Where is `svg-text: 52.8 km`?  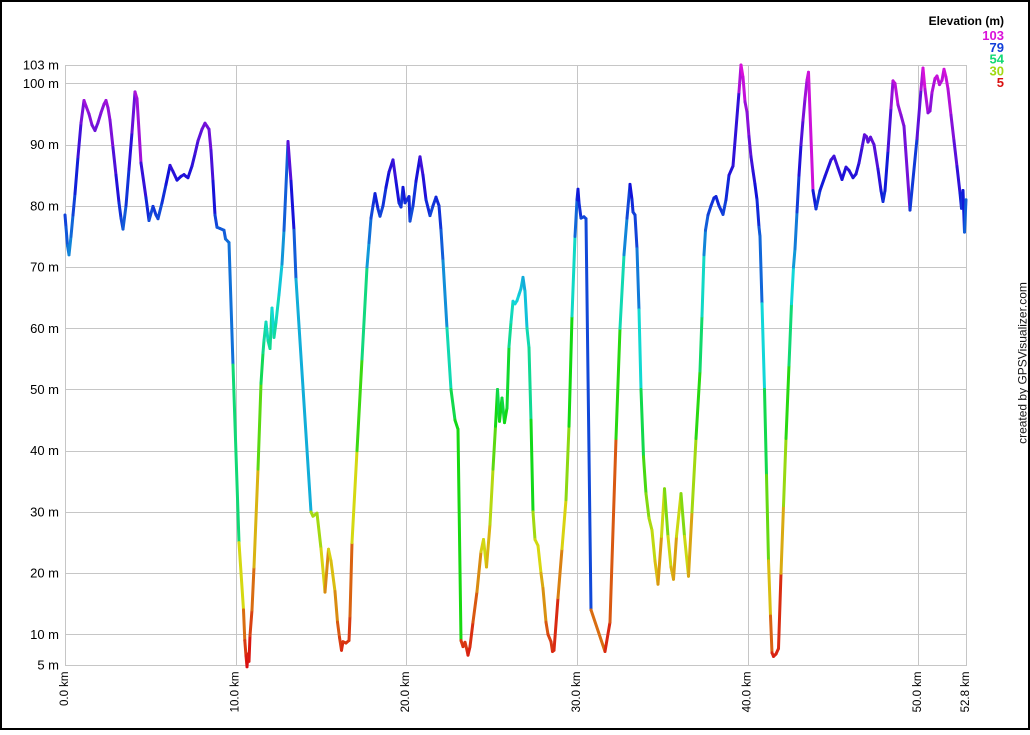
svg-text: 52.8 km is located at coordinates (966, 692).